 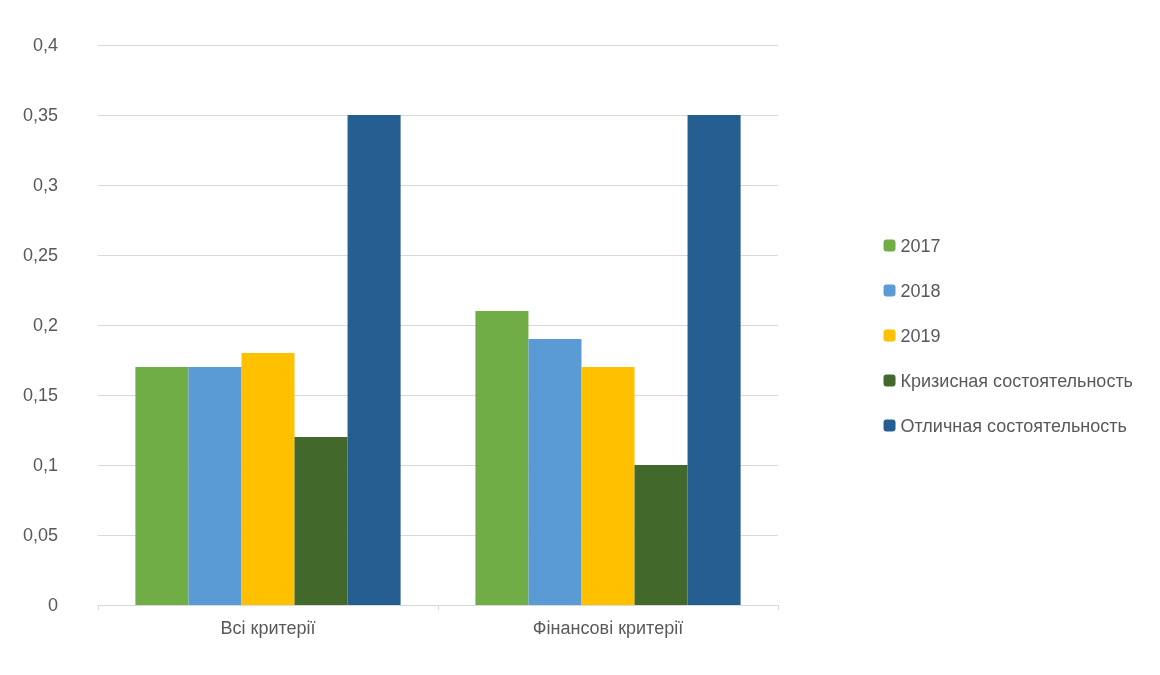 What do you see at coordinates (40, 395) in the screenshot?
I see `y-tick-label: 0,15` at bounding box center [40, 395].